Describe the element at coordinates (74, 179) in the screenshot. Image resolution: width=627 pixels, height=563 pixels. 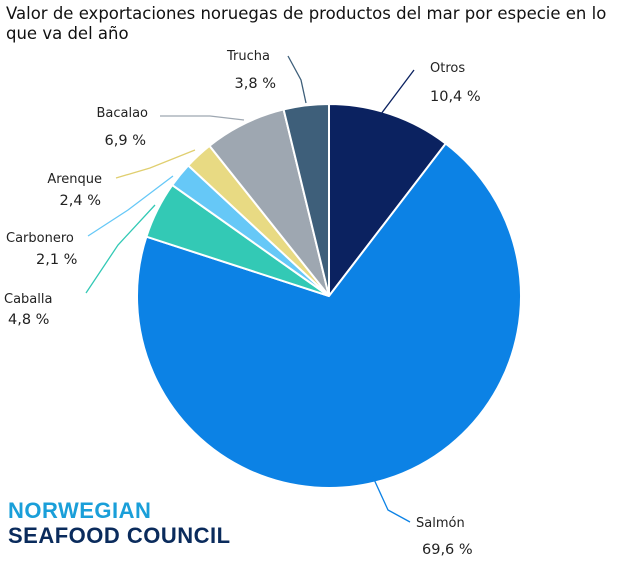
I see `slice-label-arenque: Arenque` at that location.